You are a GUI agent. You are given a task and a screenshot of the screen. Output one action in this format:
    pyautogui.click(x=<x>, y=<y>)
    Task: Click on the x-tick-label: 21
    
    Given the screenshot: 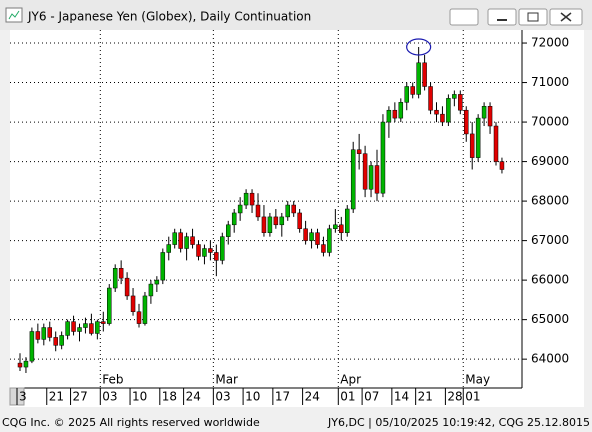 What is the action you would take?
    pyautogui.click(x=425, y=397)
    